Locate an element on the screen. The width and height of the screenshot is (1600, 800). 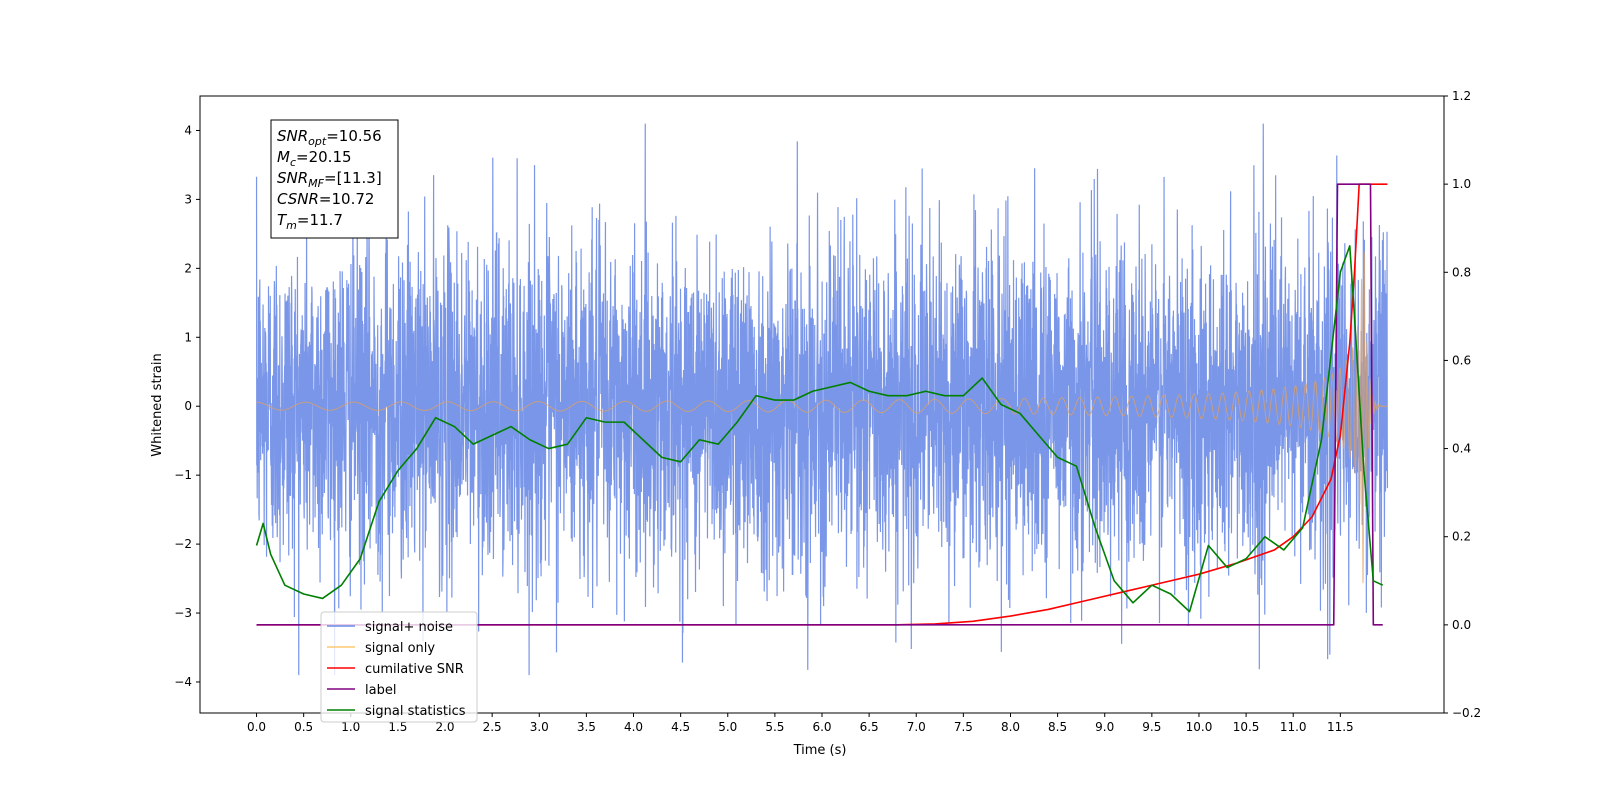
y-tick-label: 1 is located at coordinates (188, 337).